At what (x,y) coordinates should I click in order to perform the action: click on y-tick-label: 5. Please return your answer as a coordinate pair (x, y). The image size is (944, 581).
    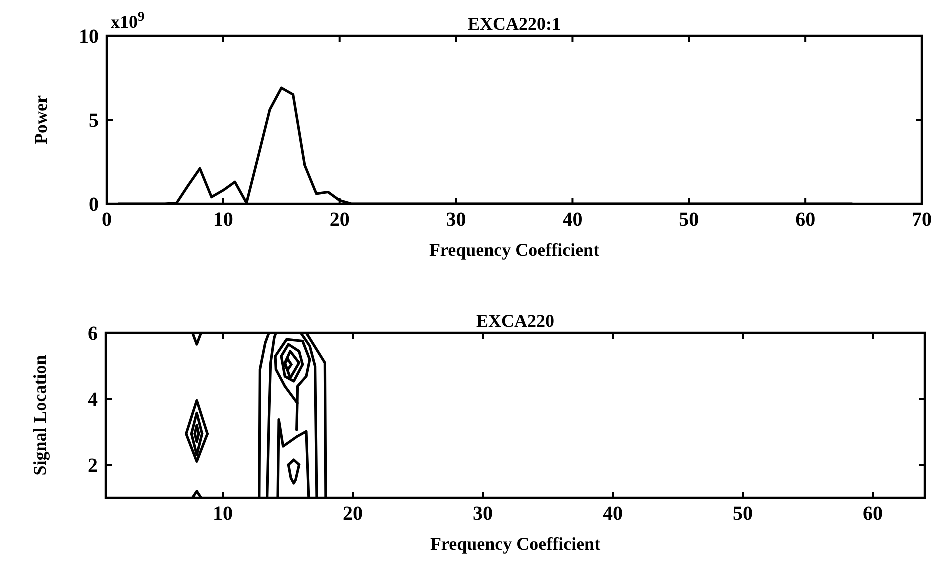
    Looking at the image, I should click on (94, 121).